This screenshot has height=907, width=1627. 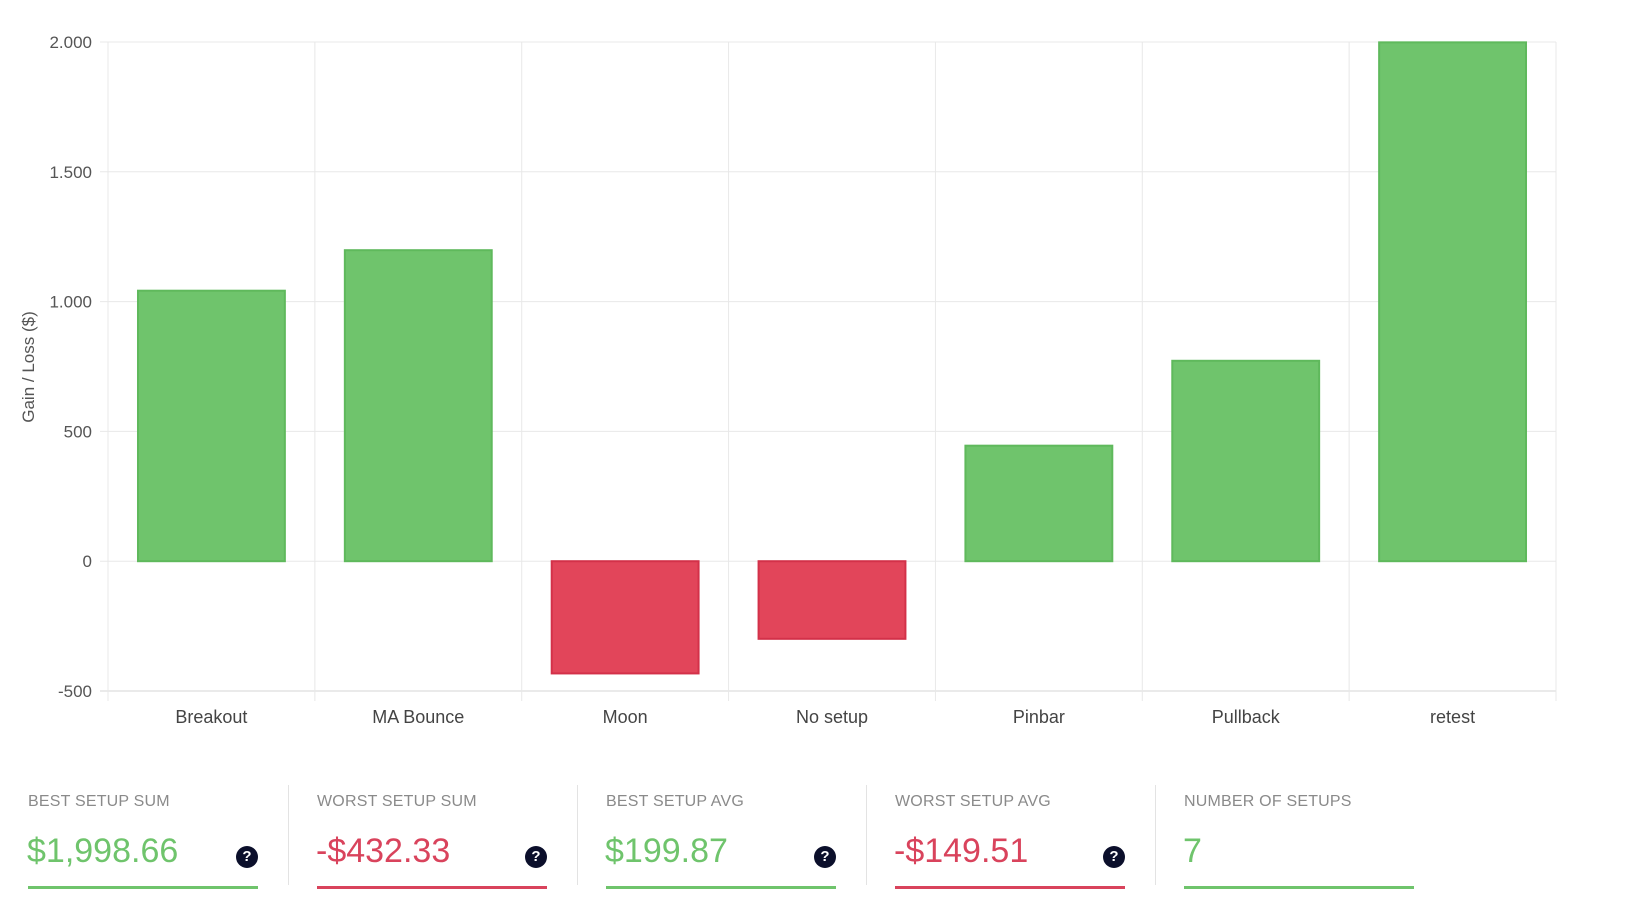 I want to click on stat-label: WORST SETUP AVG, so click(x=973, y=801).